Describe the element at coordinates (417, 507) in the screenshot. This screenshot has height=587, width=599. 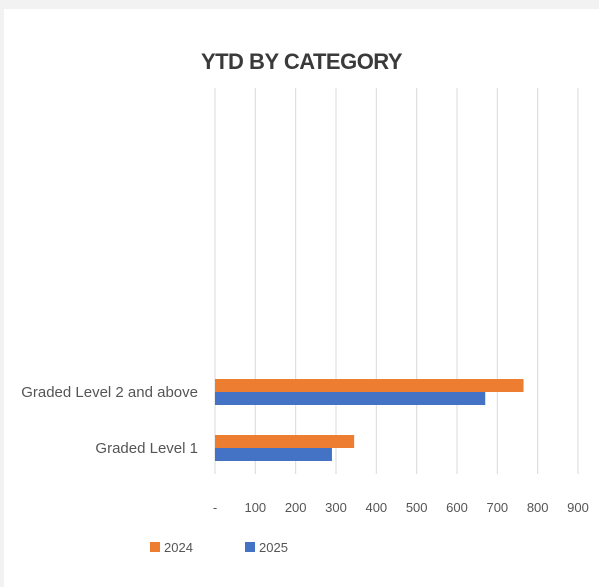
I see `x-tick-label: 500` at that location.